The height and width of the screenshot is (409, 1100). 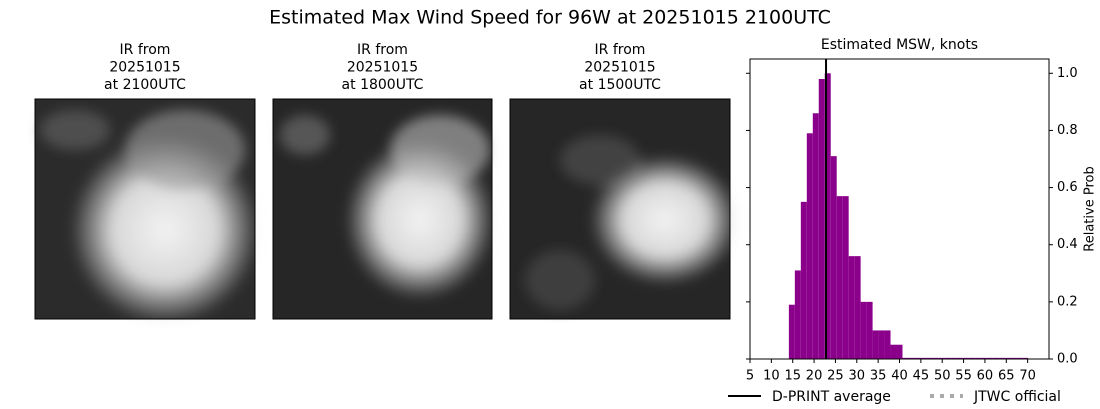 I want to click on x-tick-label: 40, so click(x=899, y=376).